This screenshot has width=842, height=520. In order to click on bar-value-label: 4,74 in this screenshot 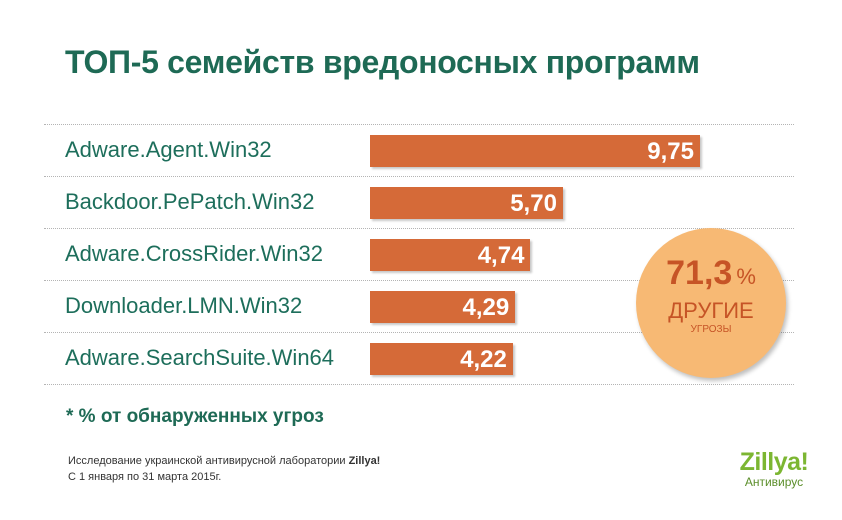, I will do `click(501, 255)`.